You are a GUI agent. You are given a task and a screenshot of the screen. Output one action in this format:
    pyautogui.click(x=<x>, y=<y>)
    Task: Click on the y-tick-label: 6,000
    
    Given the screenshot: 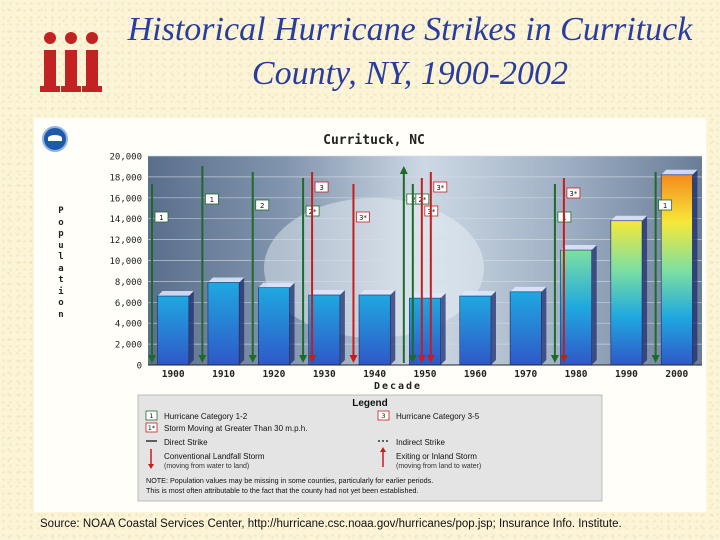 What is the action you would take?
    pyautogui.click(x=128, y=304)
    